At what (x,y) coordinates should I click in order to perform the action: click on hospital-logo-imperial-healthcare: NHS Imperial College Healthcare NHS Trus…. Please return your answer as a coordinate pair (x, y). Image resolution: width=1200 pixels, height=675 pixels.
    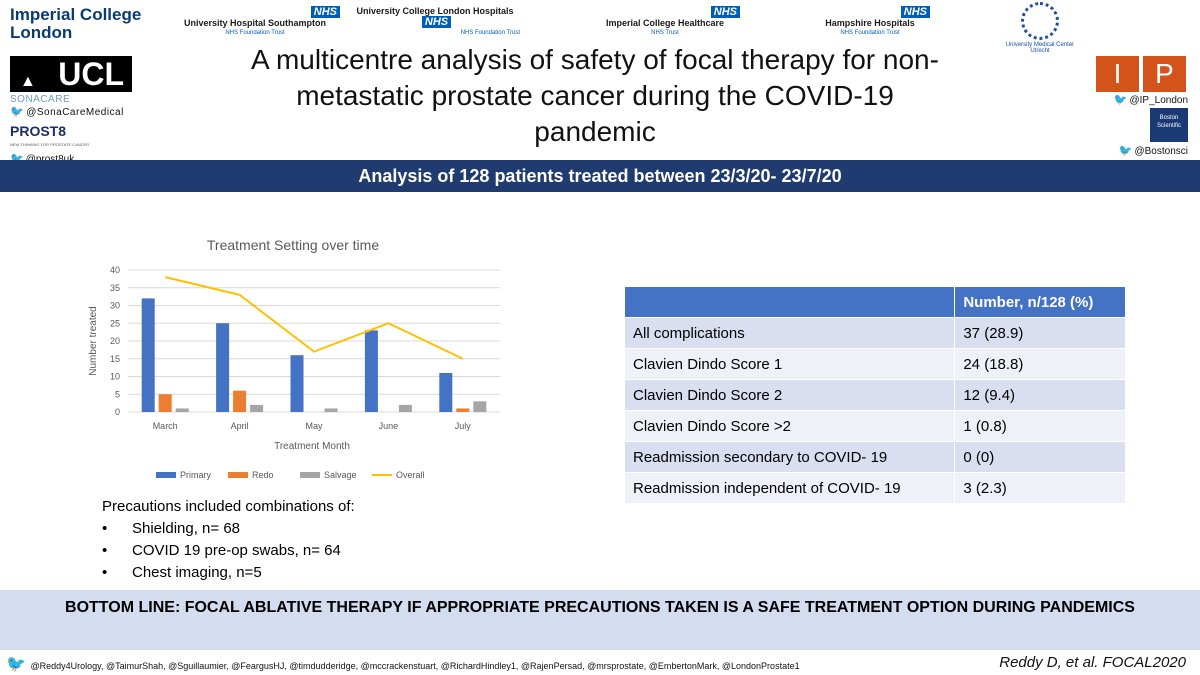
    Looking at the image, I should click on (665, 22).